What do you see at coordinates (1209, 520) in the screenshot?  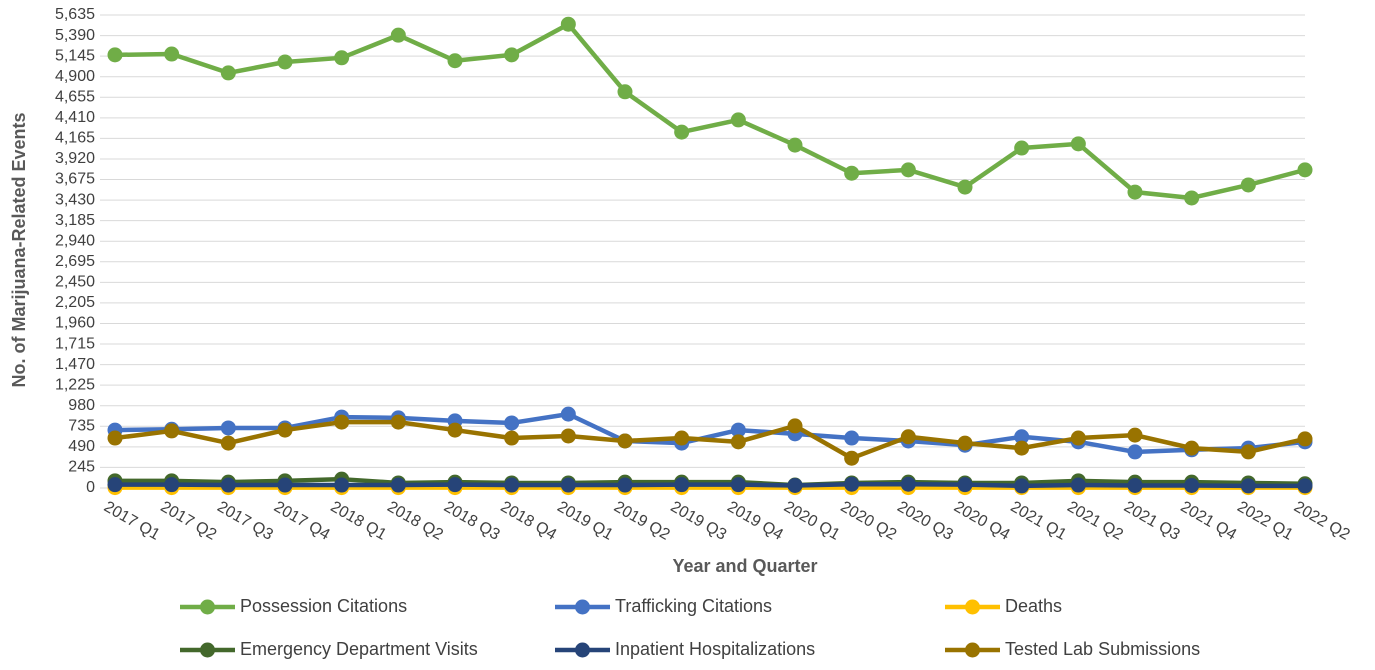 I see `x-tick-label: 2021 Q4` at bounding box center [1209, 520].